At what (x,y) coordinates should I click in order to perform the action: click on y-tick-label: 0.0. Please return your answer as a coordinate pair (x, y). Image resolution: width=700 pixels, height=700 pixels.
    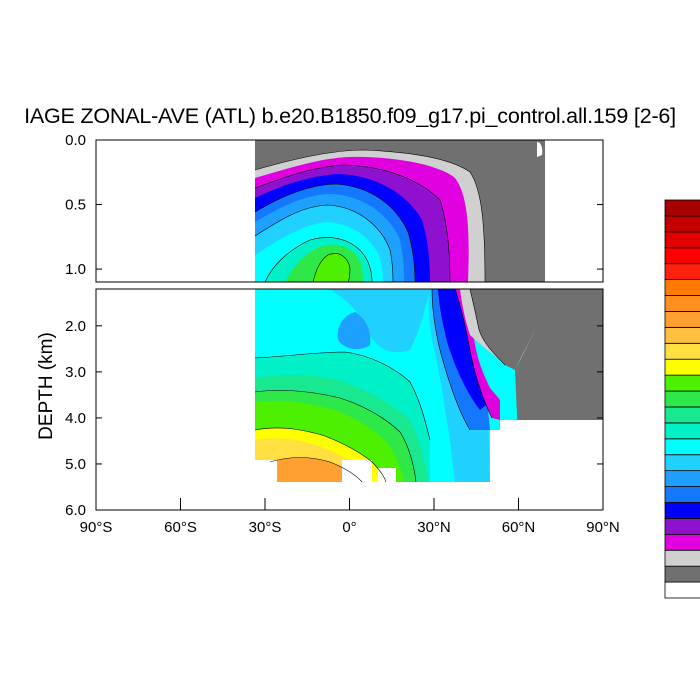
    Looking at the image, I should click on (75, 140).